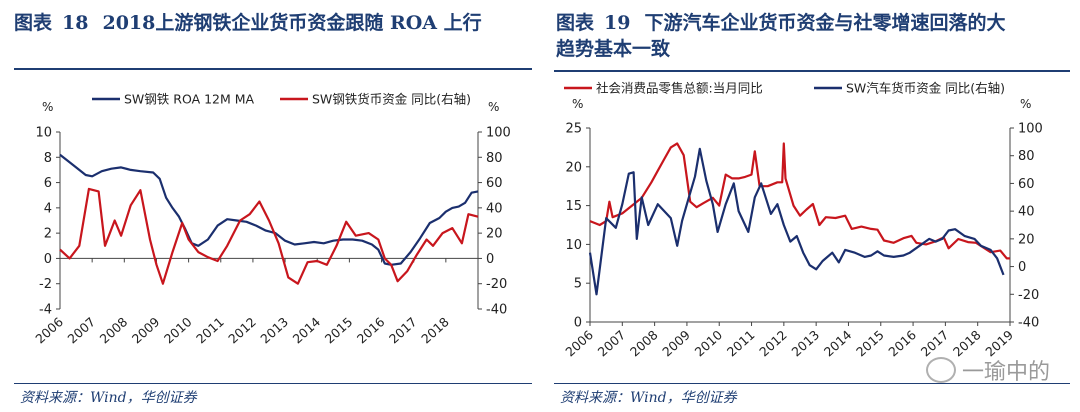  I want to click on right-ytick-right: 0, so click(1022, 267).